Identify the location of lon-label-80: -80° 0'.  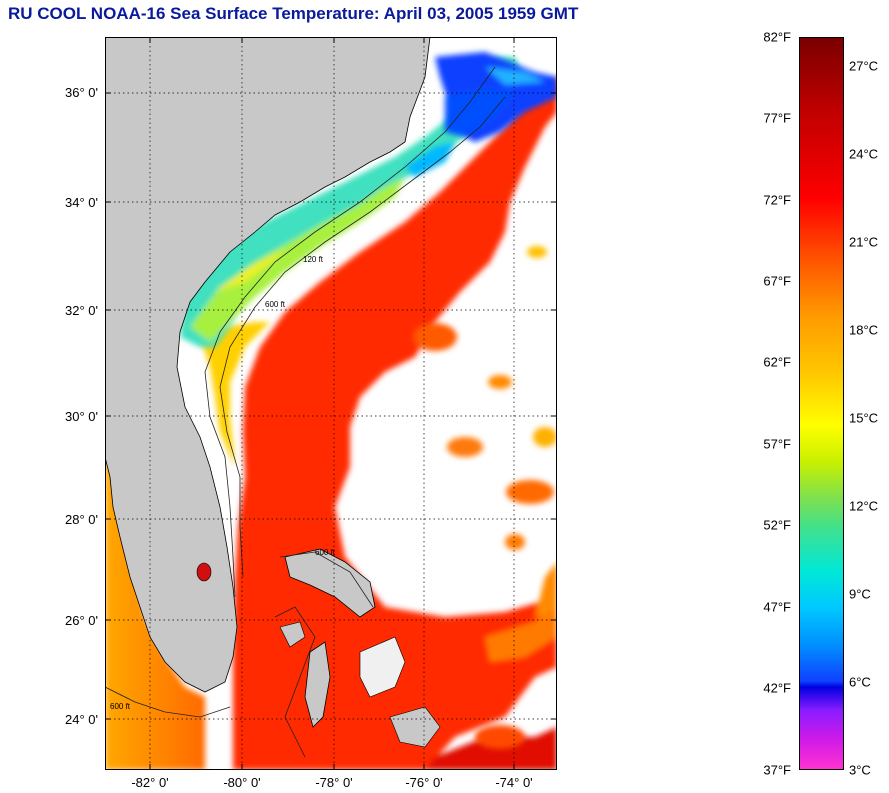
(242, 782).